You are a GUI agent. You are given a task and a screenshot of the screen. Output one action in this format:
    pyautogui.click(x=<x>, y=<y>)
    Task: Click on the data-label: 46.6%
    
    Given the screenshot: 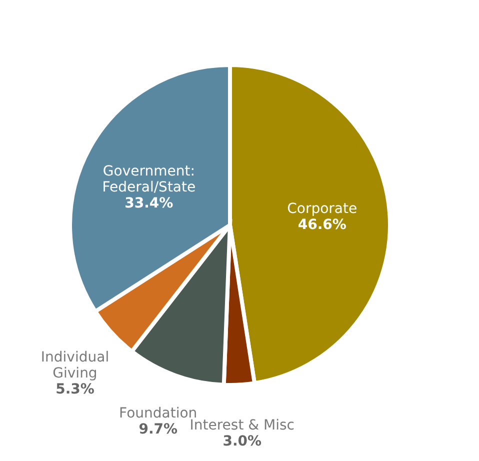 What is the action you would take?
    pyautogui.click(x=322, y=224)
    